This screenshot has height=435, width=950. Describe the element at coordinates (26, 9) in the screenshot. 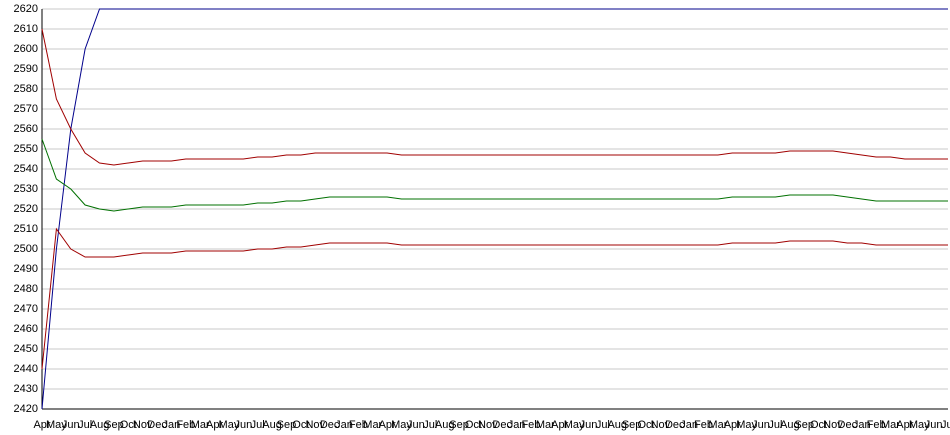

I see `y-tick-label: 2620` at that location.